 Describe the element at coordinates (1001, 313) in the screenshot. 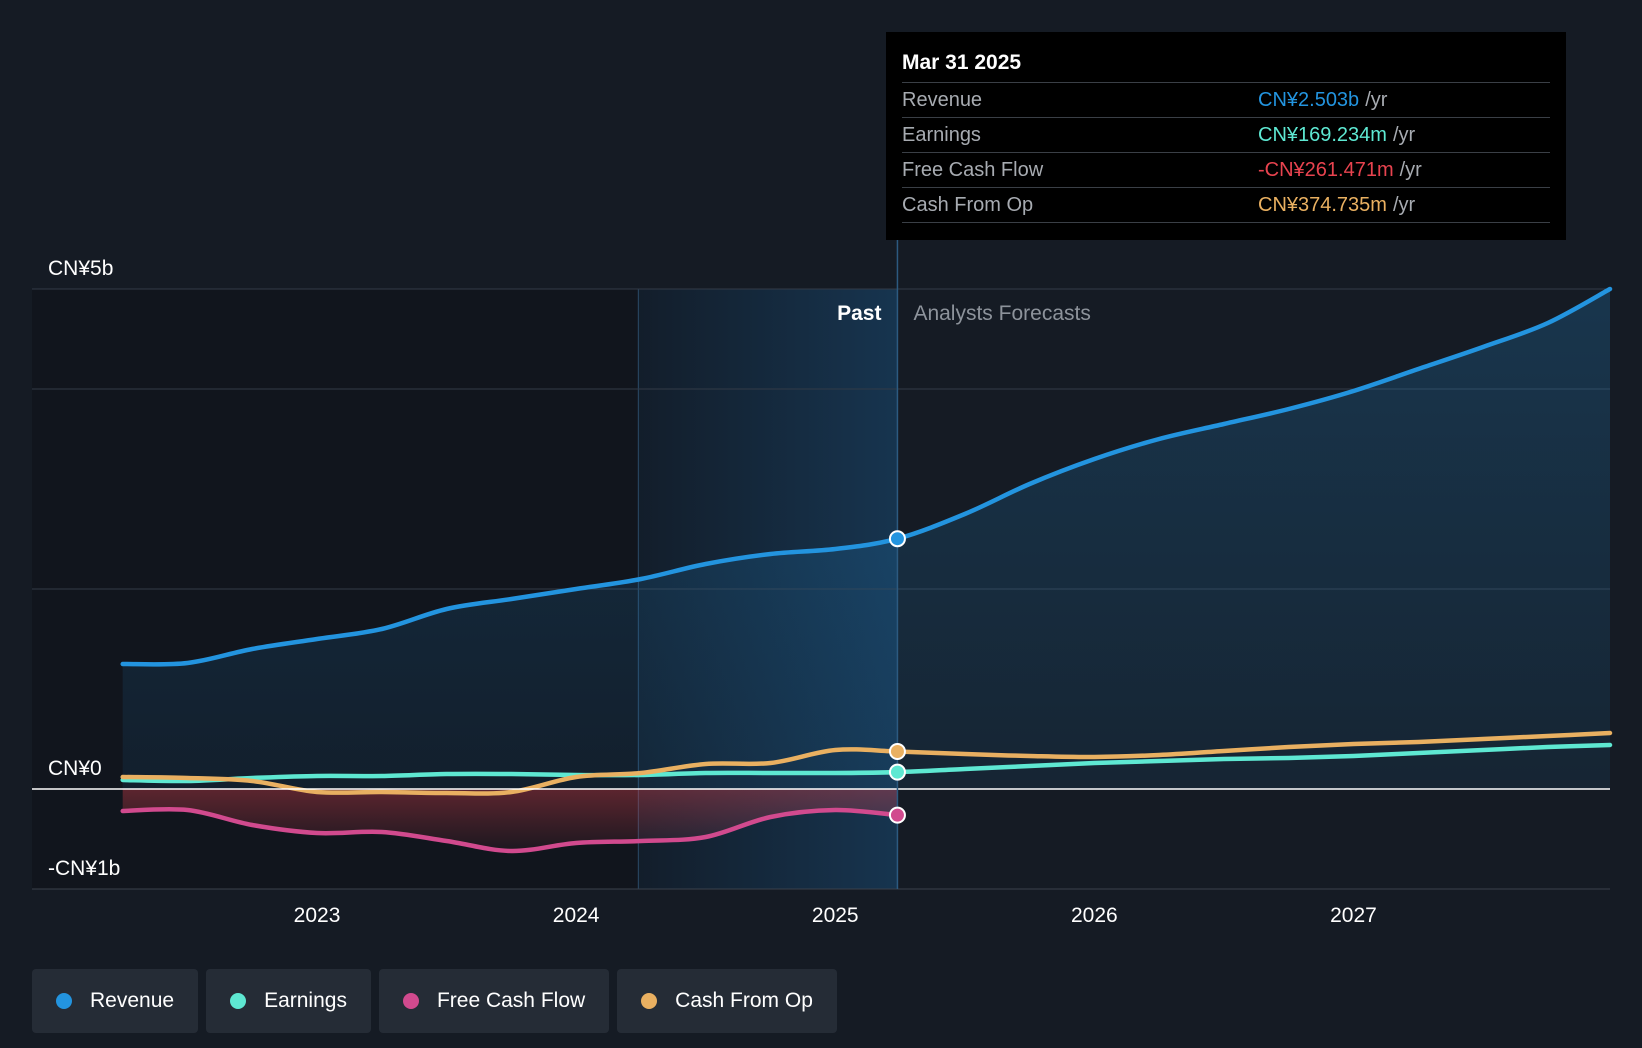

I see `forecast-label: Analysts Forecasts` at that location.